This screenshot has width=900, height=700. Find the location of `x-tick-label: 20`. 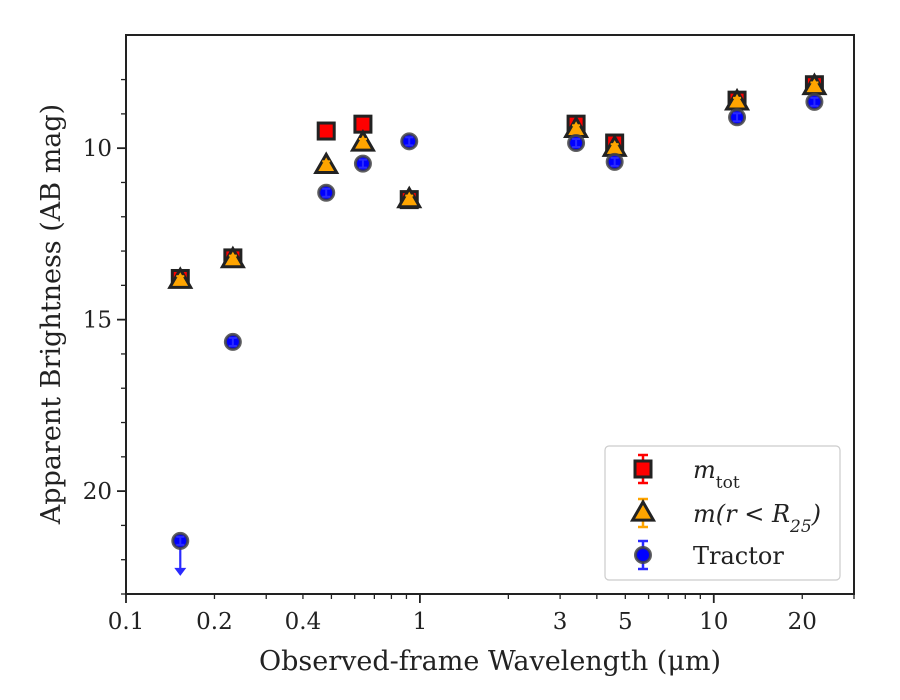

x-tick-label: 20 is located at coordinates (802, 622).